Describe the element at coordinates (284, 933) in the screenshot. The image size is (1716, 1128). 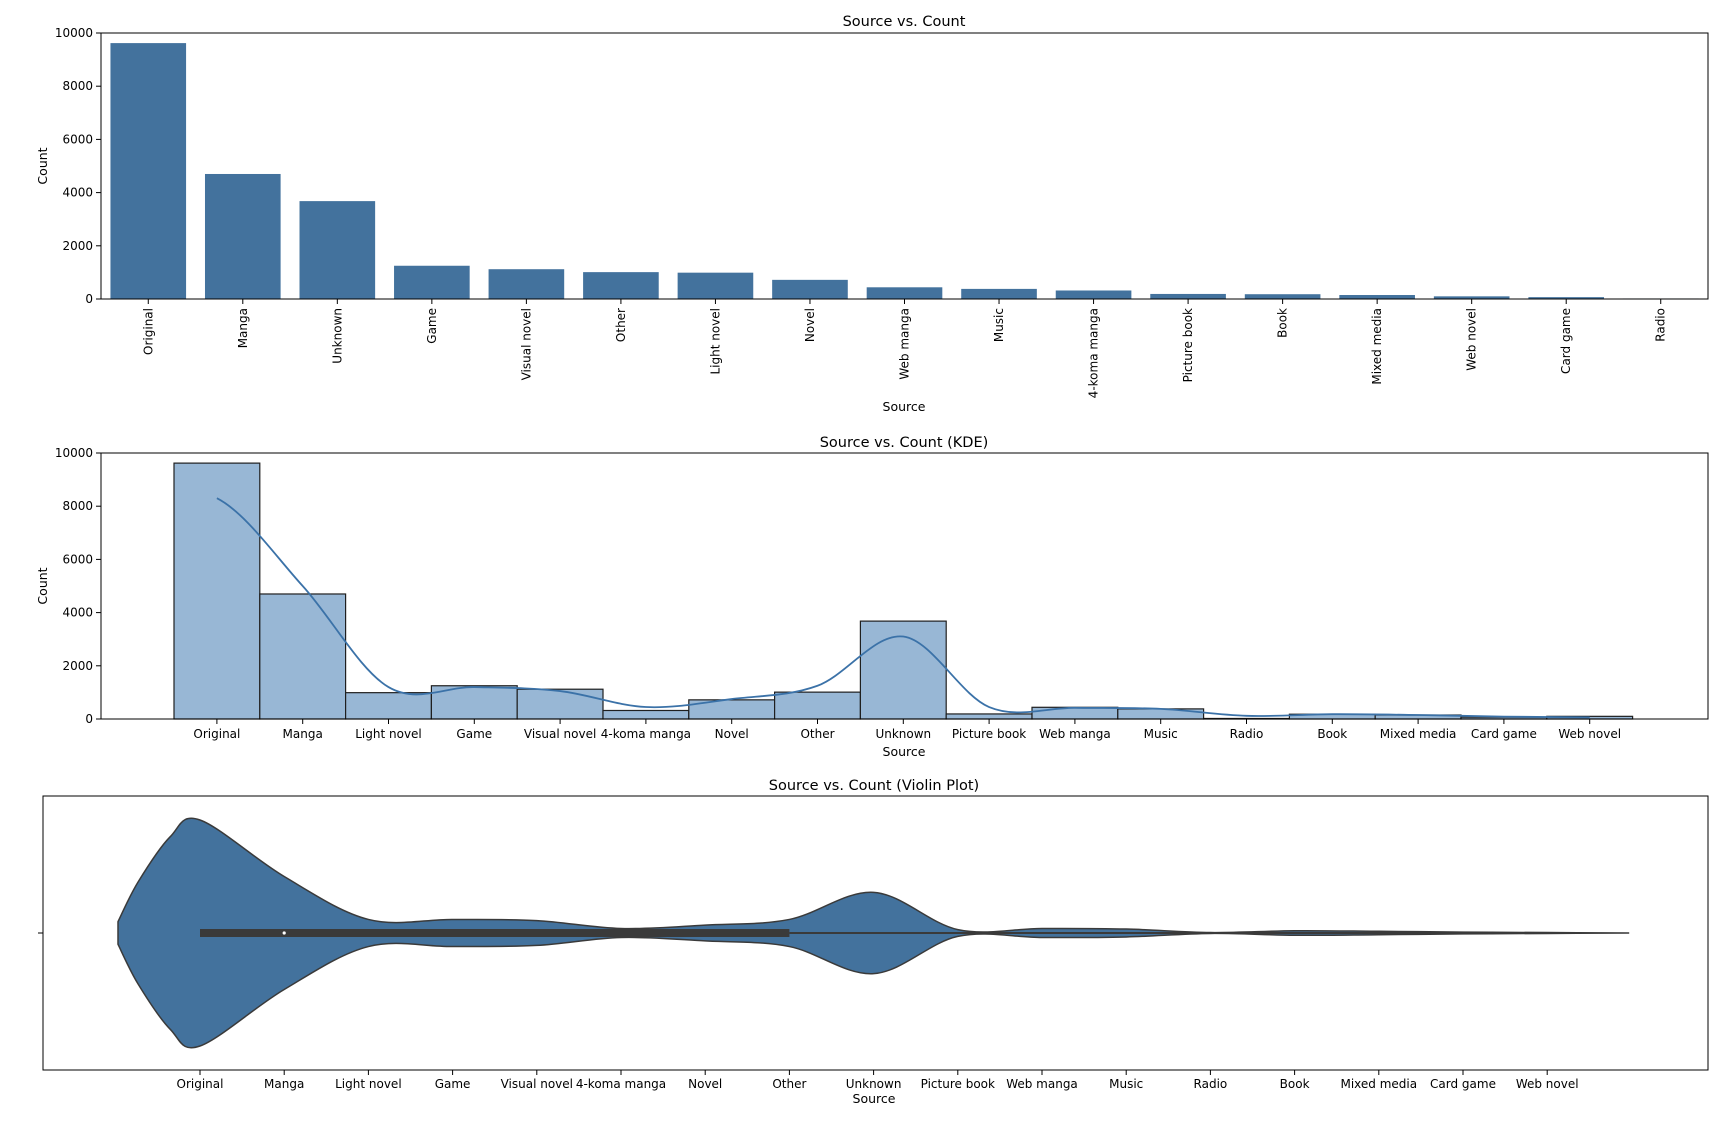
I see `violin-median` at that location.